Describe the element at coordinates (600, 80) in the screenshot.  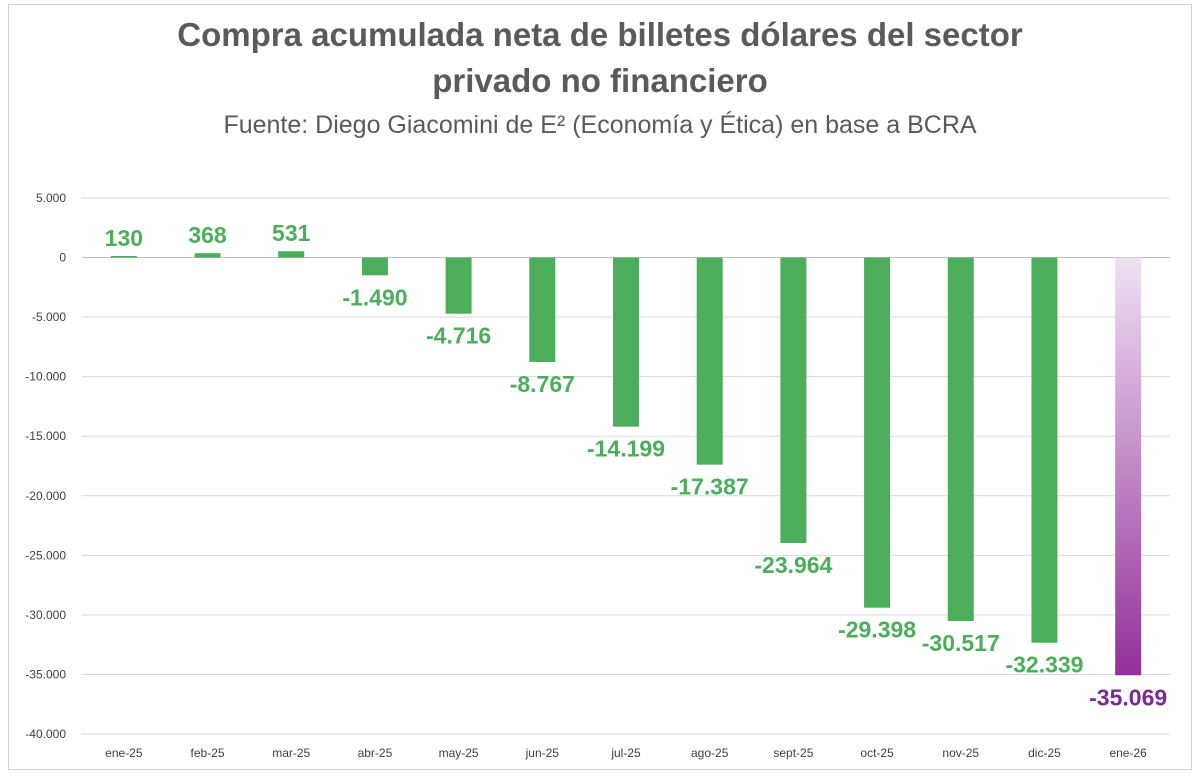
I see `chart-title-line-2: privado no financiero` at that location.